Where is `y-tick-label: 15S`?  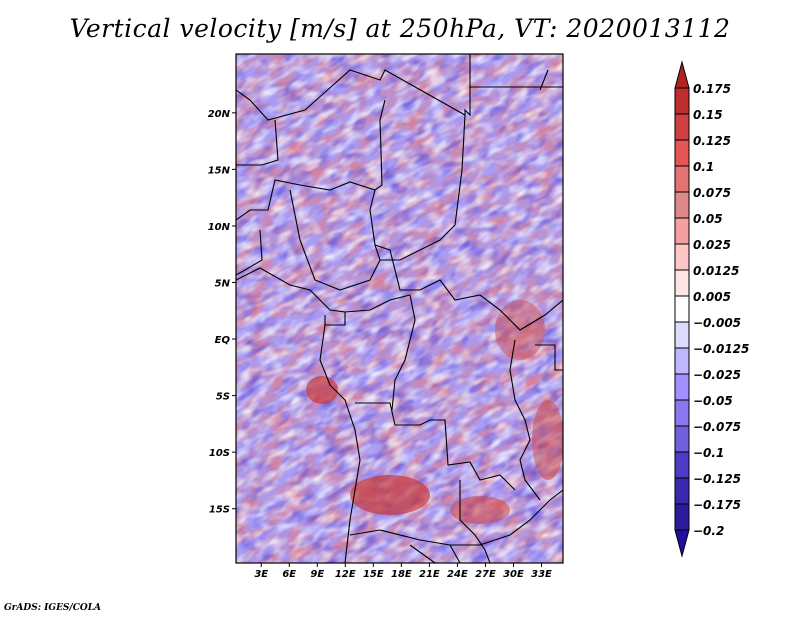 y-tick-label: 15S is located at coordinates (219, 510).